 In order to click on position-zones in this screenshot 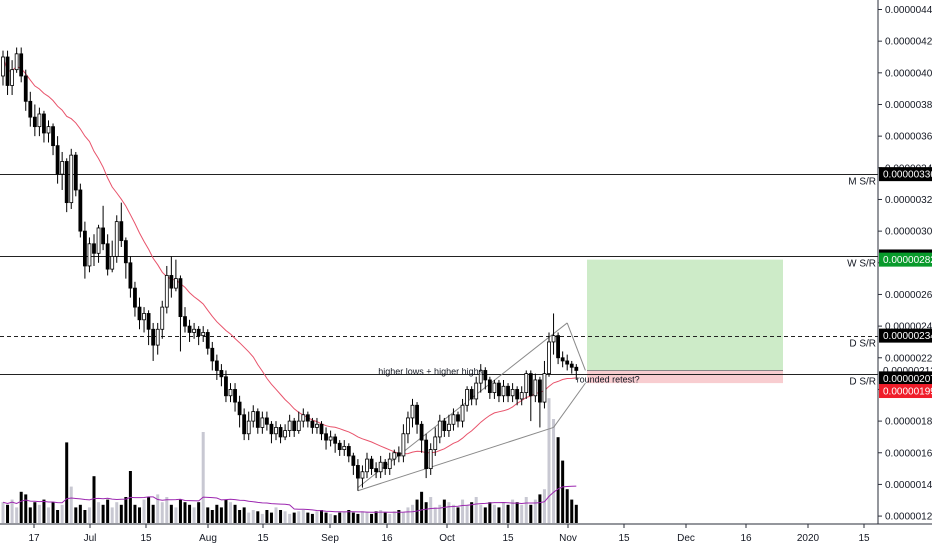, I will do `click(685, 321)`.